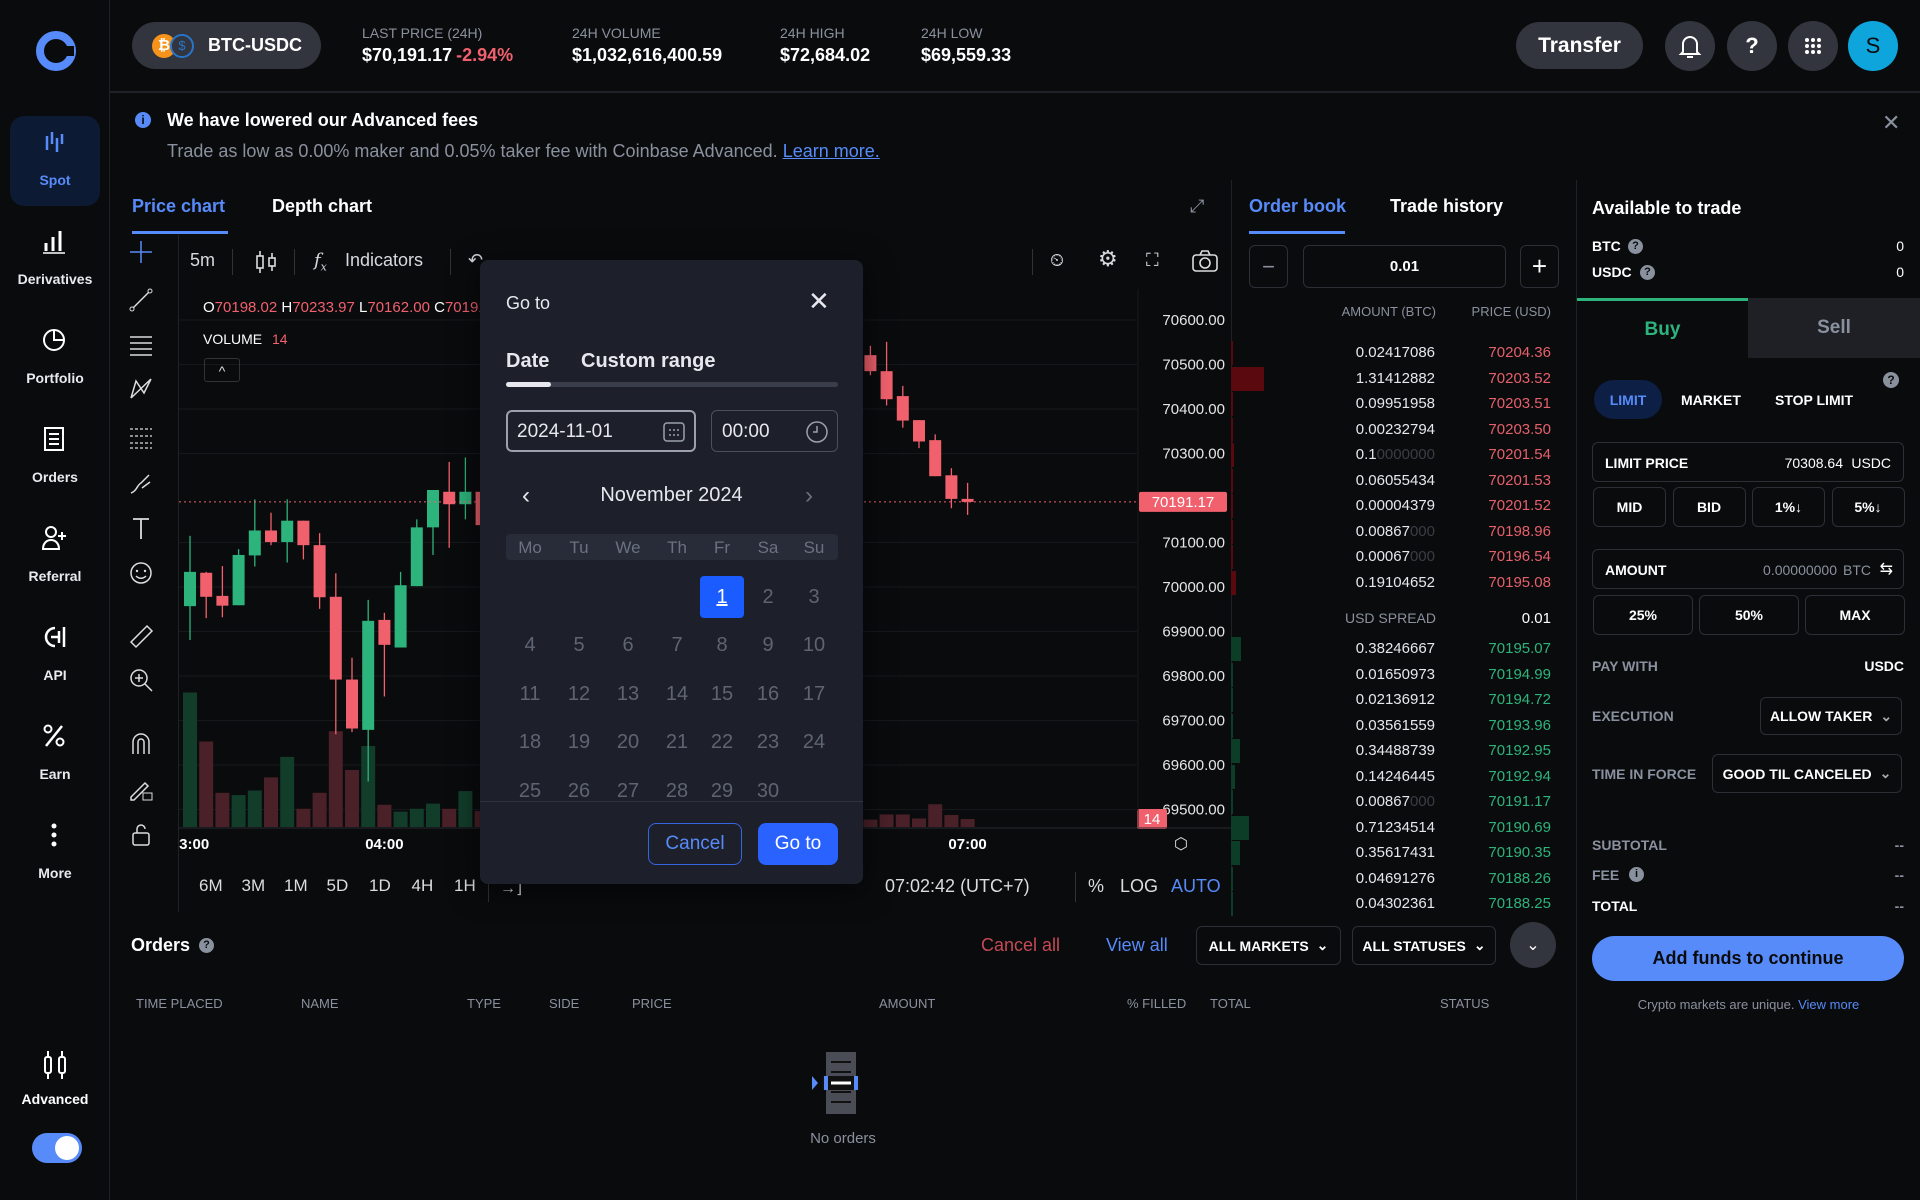 The width and height of the screenshot is (1920, 1200). What do you see at coordinates (1157, 1003) in the screenshot?
I see `column-header: % FILLED` at bounding box center [1157, 1003].